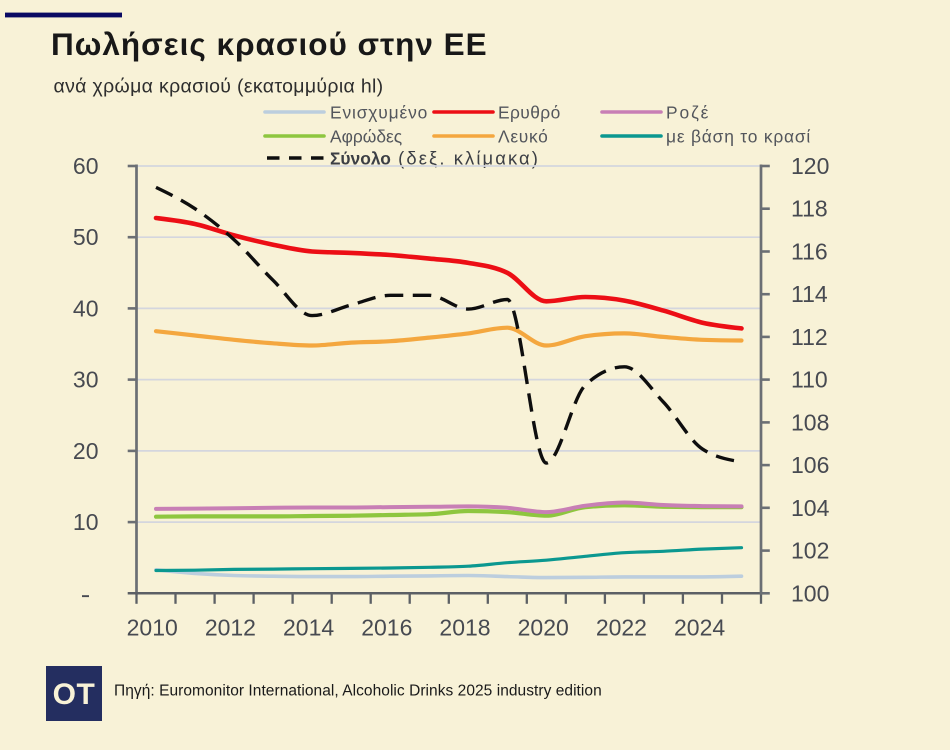  I want to click on svg-text: 112, so click(809, 337).